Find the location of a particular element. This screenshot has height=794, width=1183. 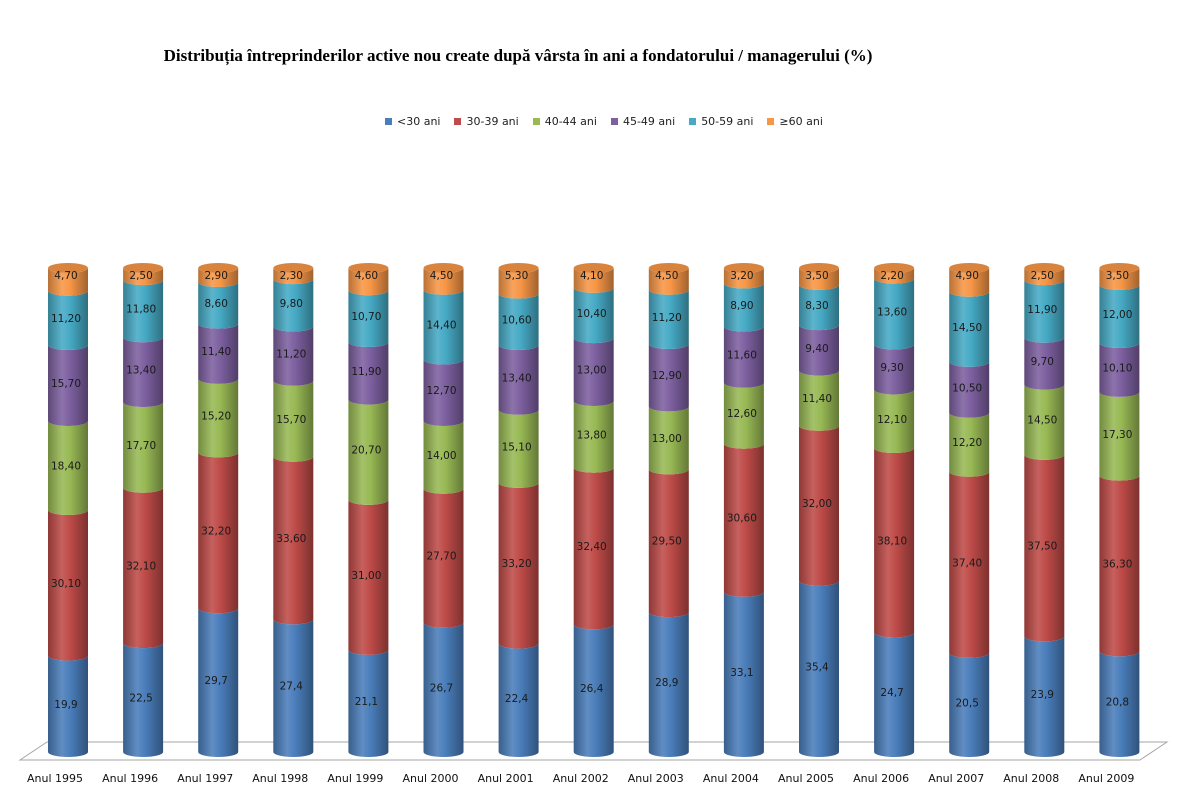

data-label: 2,30 is located at coordinates (291, 276).